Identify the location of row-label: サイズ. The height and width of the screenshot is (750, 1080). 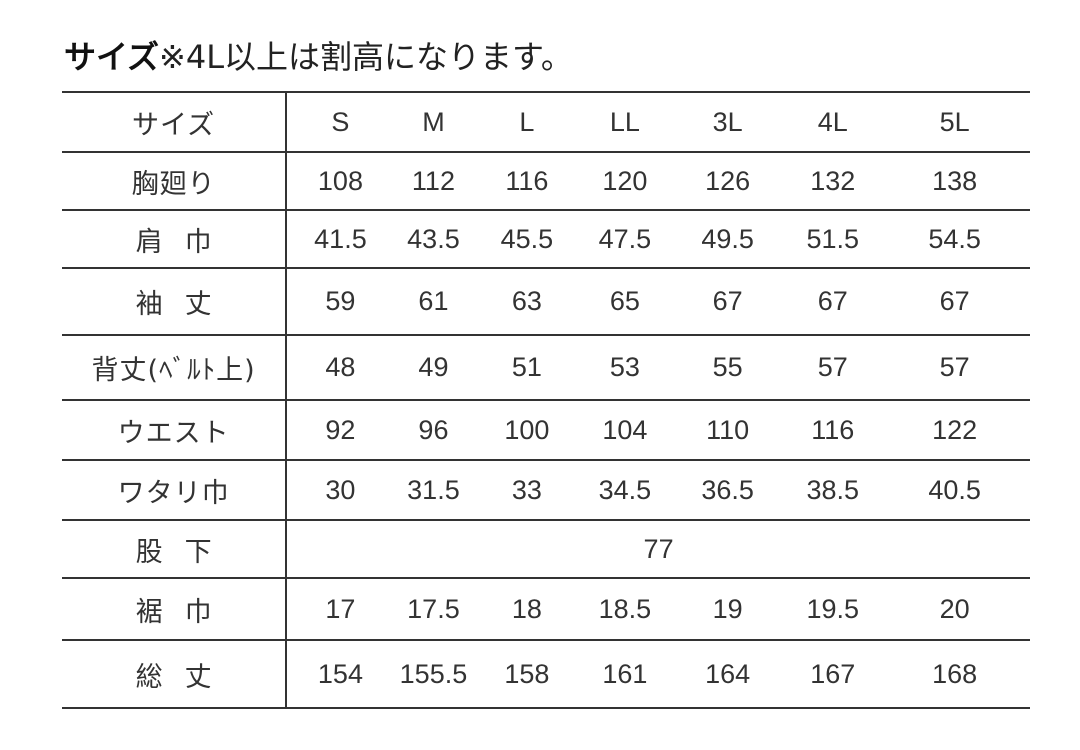
(175, 122).